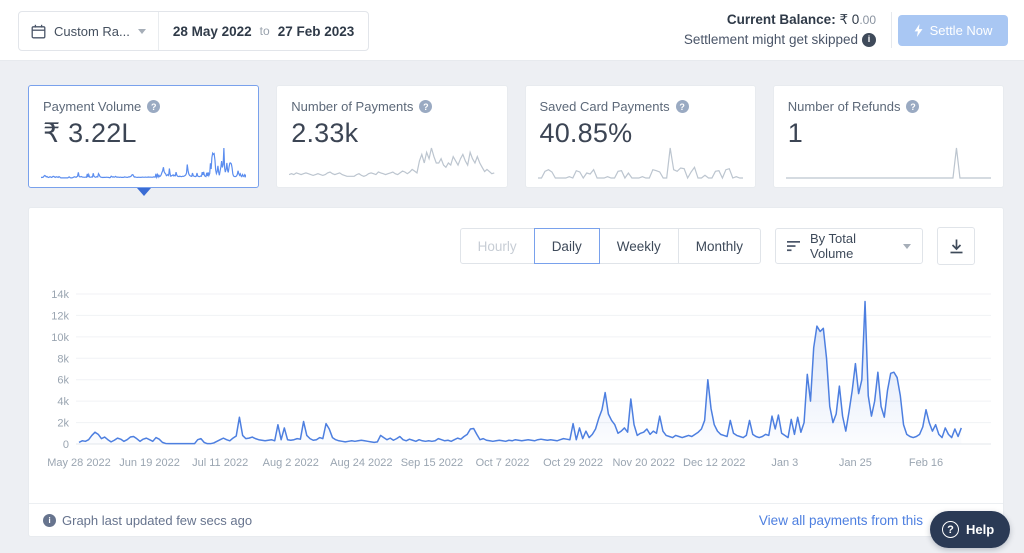 The height and width of the screenshot is (553, 1024). I want to click on current-balance-decimals: .00, so click(867, 20).